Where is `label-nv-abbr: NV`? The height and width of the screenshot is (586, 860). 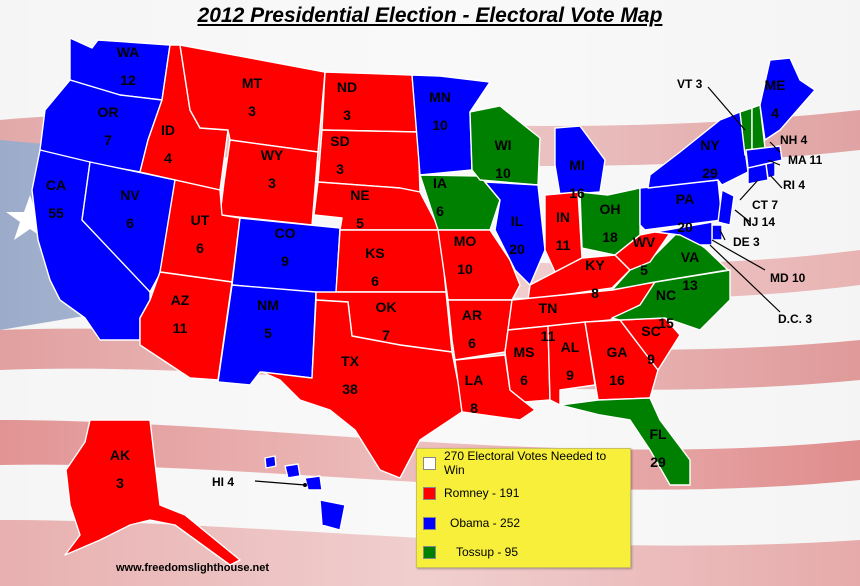 label-nv-abbr: NV is located at coordinates (130, 195).